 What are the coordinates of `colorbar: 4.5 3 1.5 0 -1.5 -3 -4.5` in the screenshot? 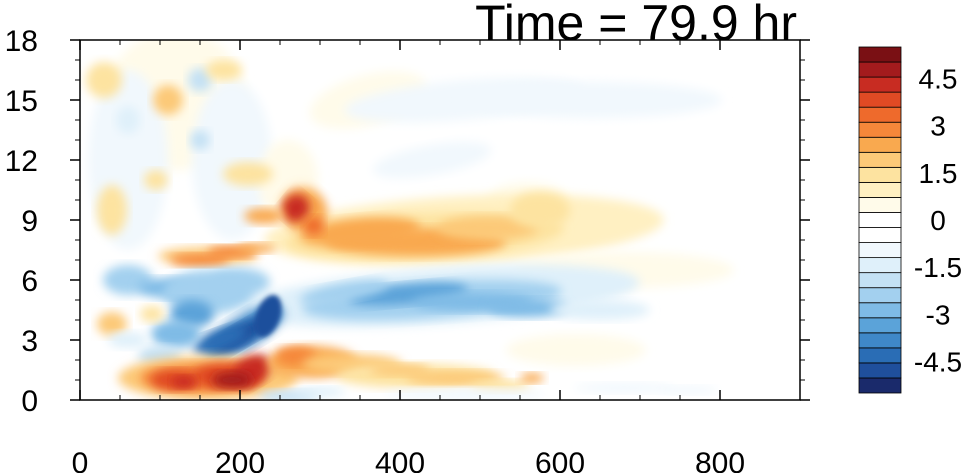 It's located at (910, 220).